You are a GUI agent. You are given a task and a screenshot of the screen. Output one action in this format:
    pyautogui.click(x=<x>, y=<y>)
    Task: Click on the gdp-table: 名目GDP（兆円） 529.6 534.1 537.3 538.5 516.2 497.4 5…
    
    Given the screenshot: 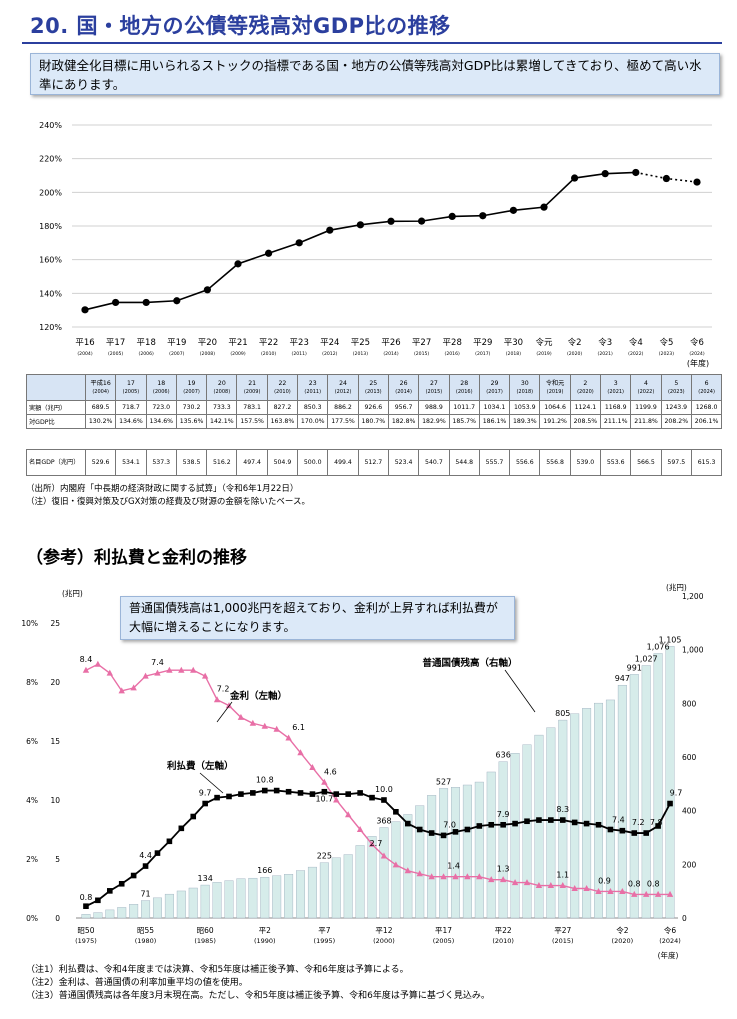 What is the action you would take?
    pyautogui.click(x=374, y=462)
    